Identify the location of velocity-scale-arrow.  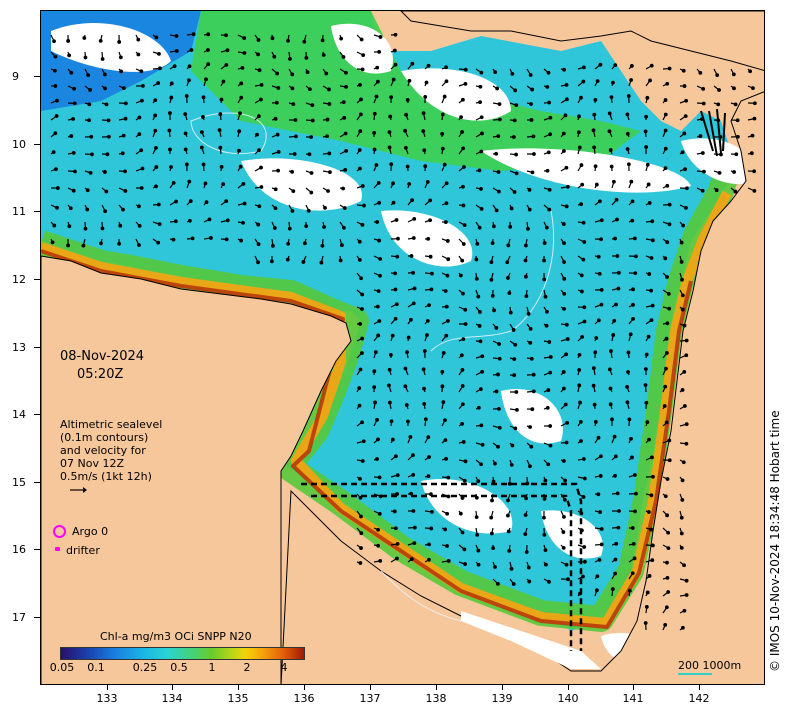
(78, 490).